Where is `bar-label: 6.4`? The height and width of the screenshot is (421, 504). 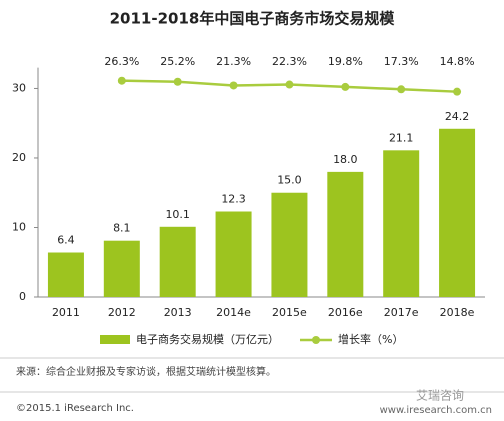
bar-label: 6.4 is located at coordinates (66, 240).